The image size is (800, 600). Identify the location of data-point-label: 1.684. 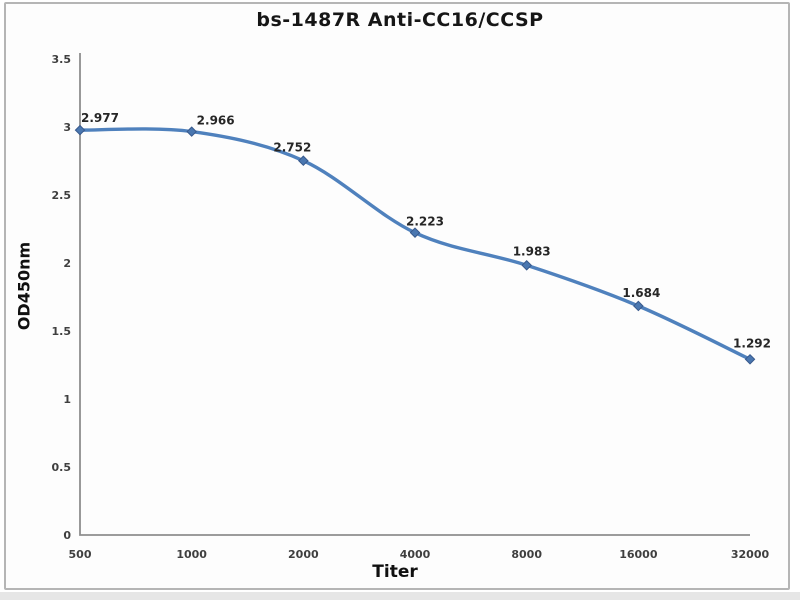
(641, 293).